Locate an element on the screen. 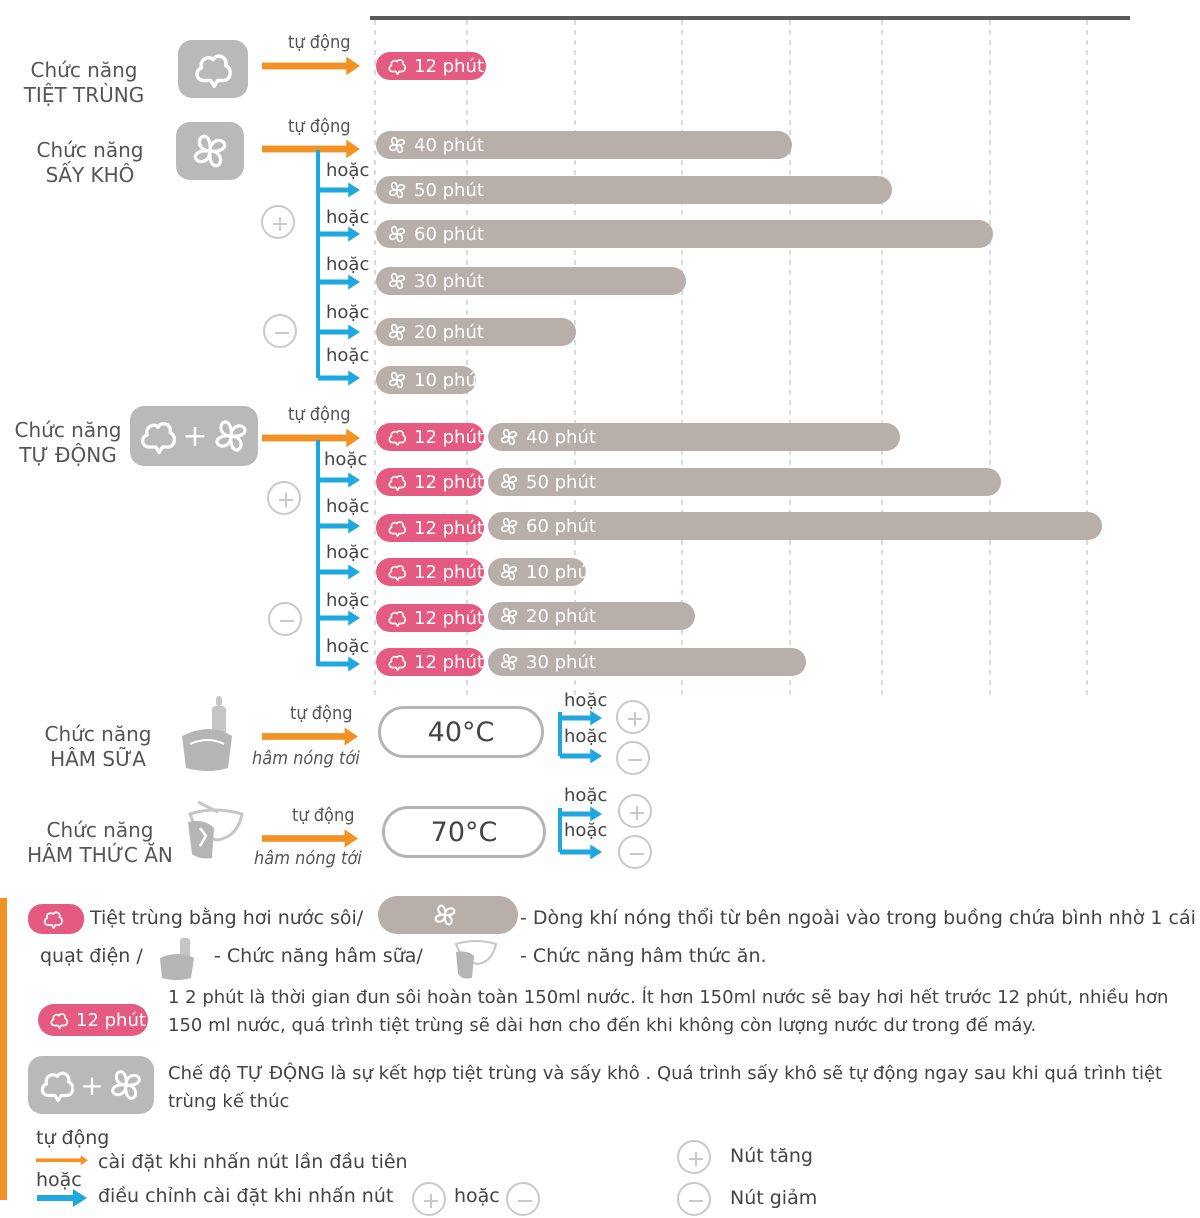 The height and width of the screenshot is (1218, 1200). dry-bar: 60 phút is located at coordinates (684, 234).